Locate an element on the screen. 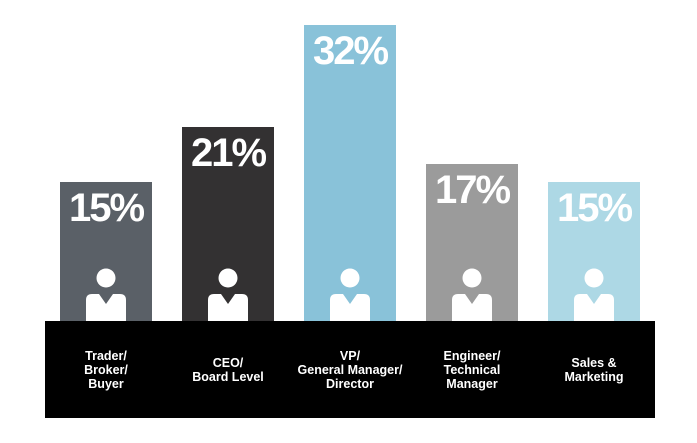 This screenshot has height=443, width=697. category-label: VP/ General Manager/ Director is located at coordinates (350, 369).